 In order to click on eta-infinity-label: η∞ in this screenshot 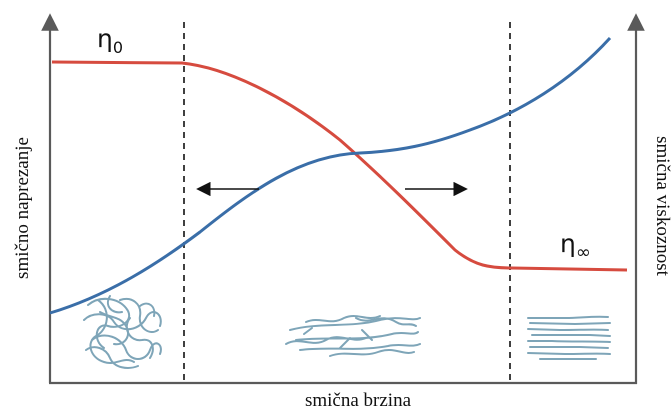, I will do `click(575, 246)`.